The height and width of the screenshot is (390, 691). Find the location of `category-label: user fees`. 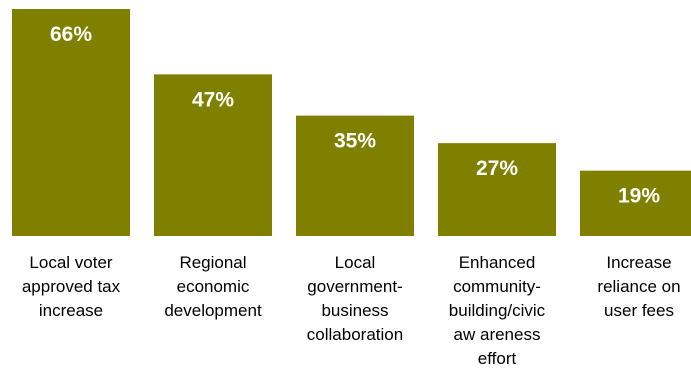

category-label: user fees is located at coordinates (639, 310).